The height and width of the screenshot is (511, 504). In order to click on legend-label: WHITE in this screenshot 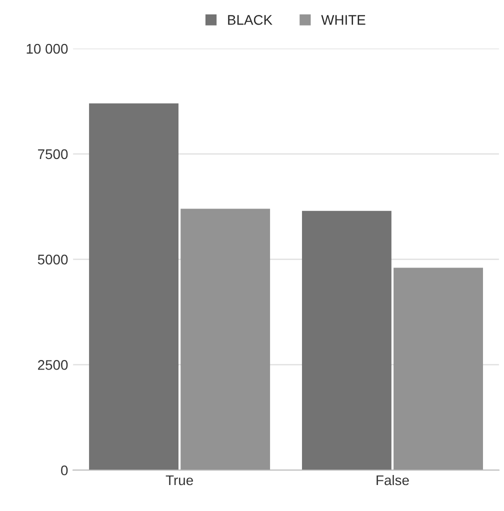, I will do `click(343, 20)`.